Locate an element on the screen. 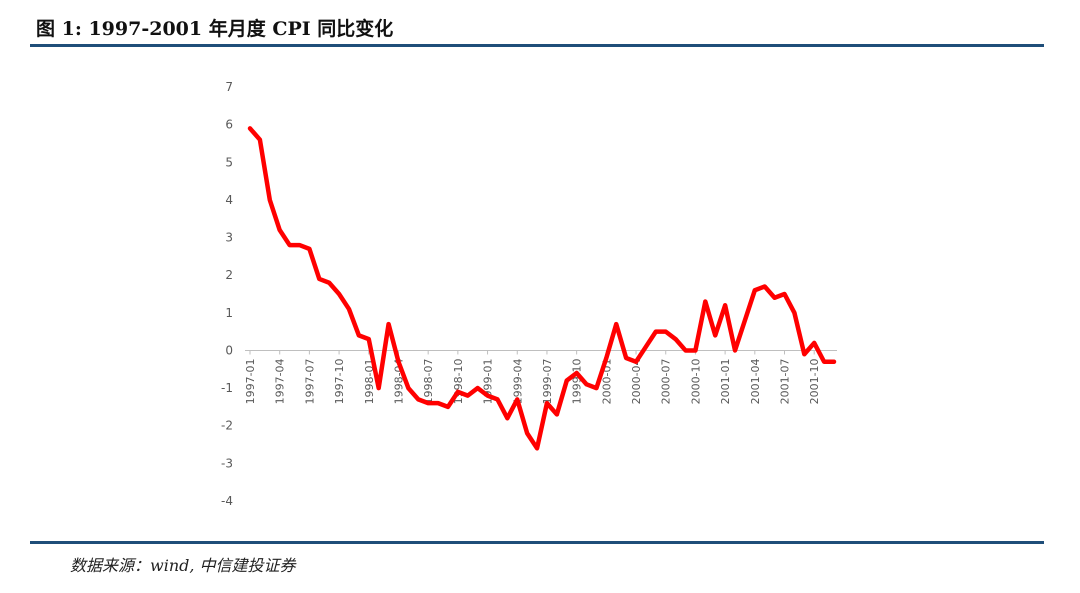 The width and height of the screenshot is (1080, 593). y-tick-label: -3 is located at coordinates (227, 463).